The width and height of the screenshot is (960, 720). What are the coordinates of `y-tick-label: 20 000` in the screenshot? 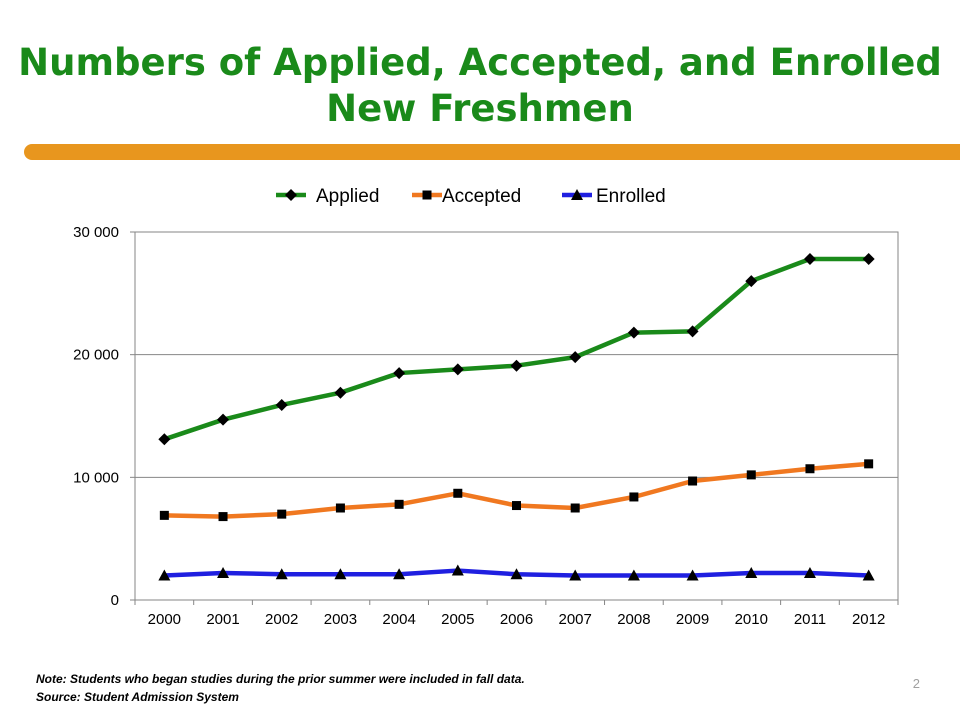 It's located at (96, 355).